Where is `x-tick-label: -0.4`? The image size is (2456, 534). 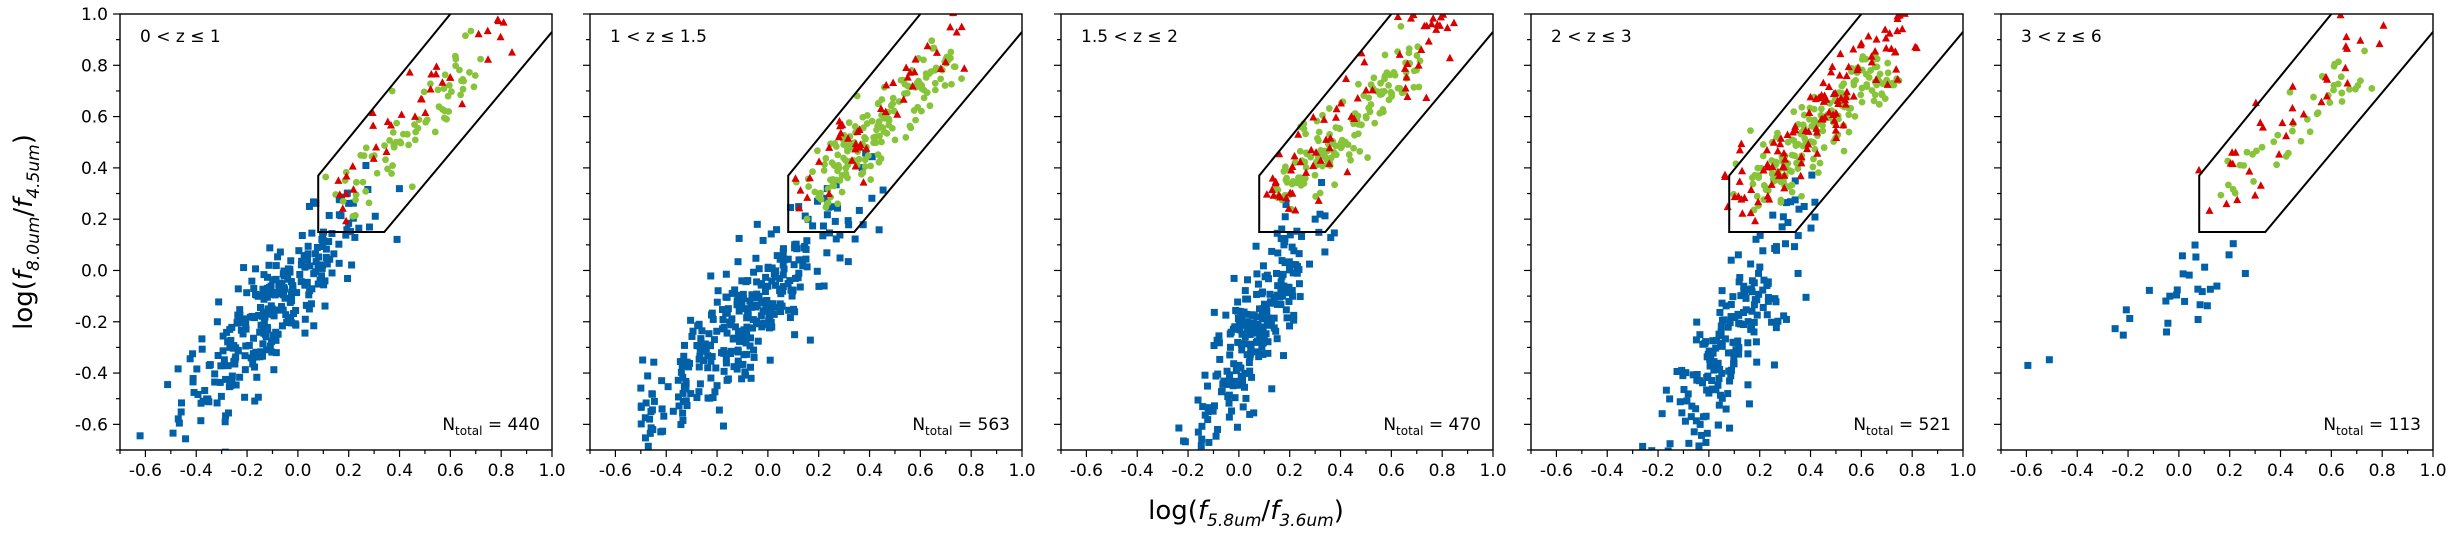 x-tick-label: -0.4 is located at coordinates (196, 471).